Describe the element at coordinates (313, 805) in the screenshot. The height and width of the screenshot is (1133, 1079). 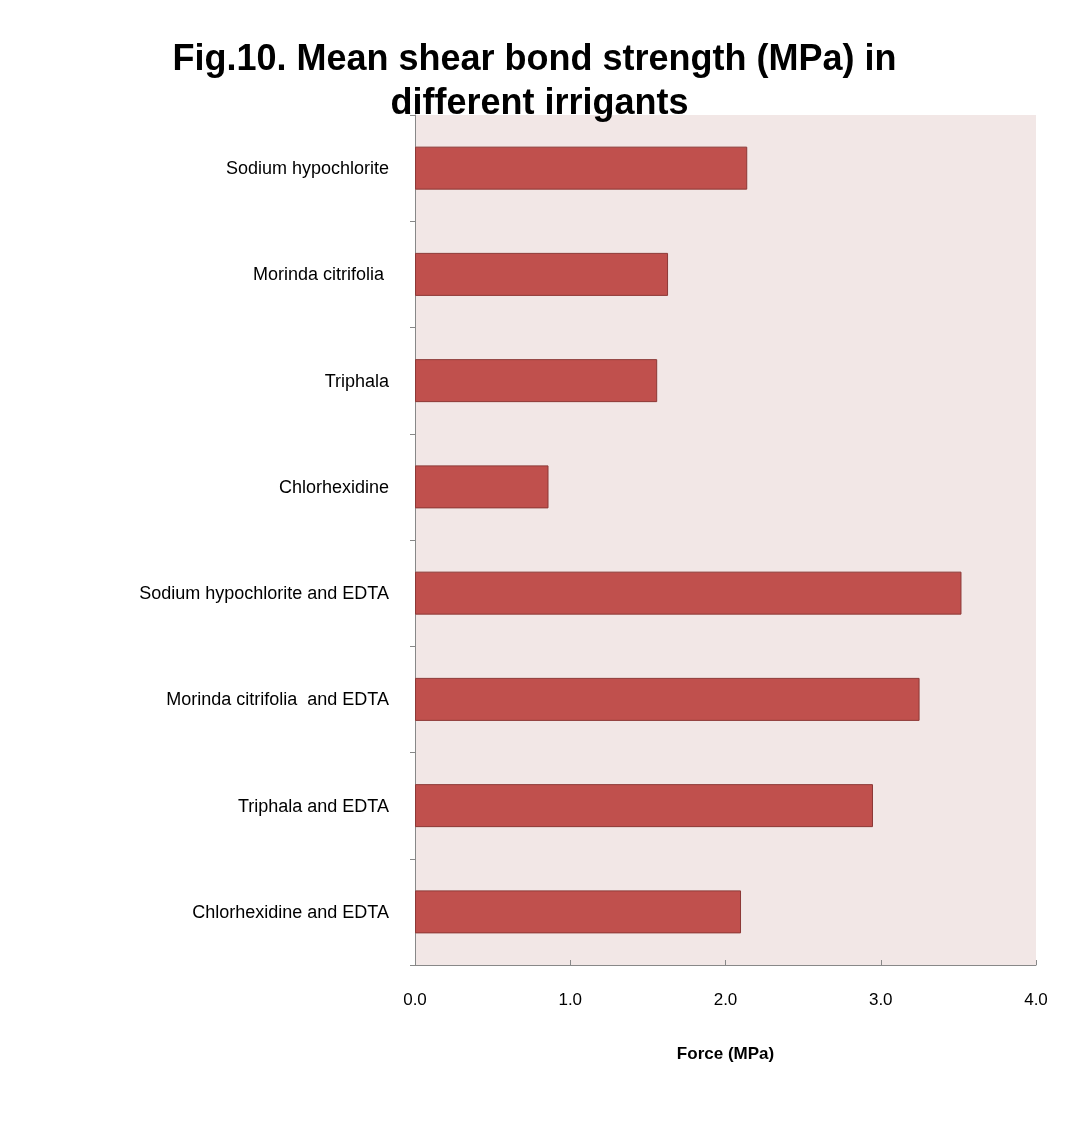
I see `y-tick-label: Triphala and EDTA` at that location.